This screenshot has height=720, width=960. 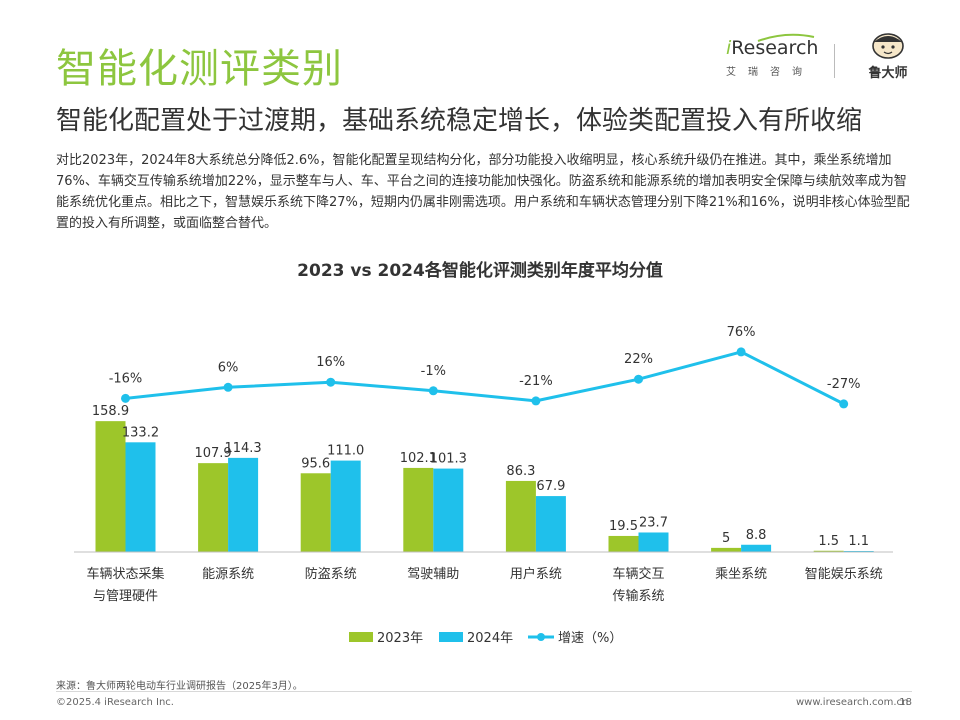 I want to click on growth-label: -1%, so click(x=433, y=371).